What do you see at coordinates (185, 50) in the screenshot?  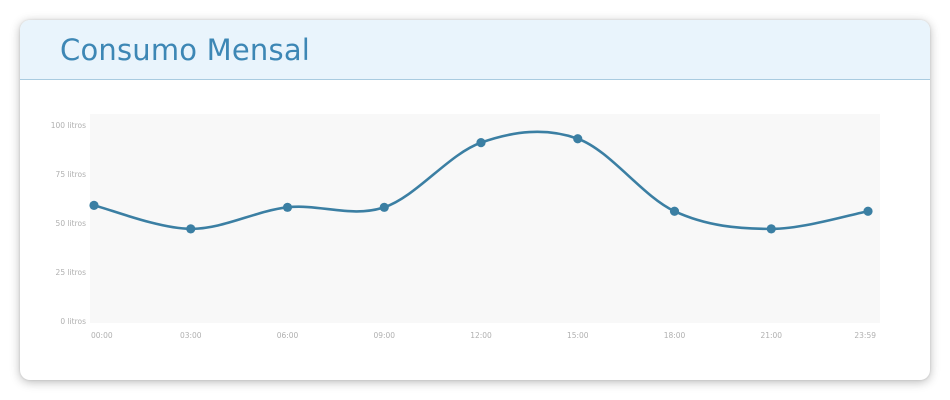 I see `page-title: Consumo Mensal` at bounding box center [185, 50].